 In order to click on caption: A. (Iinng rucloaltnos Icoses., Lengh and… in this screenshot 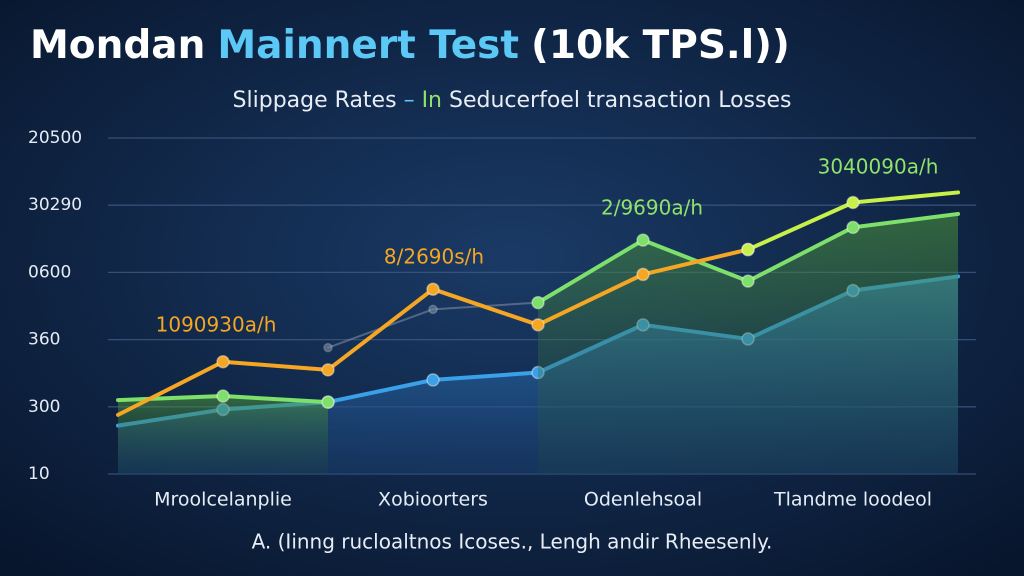, I will do `click(512, 542)`.